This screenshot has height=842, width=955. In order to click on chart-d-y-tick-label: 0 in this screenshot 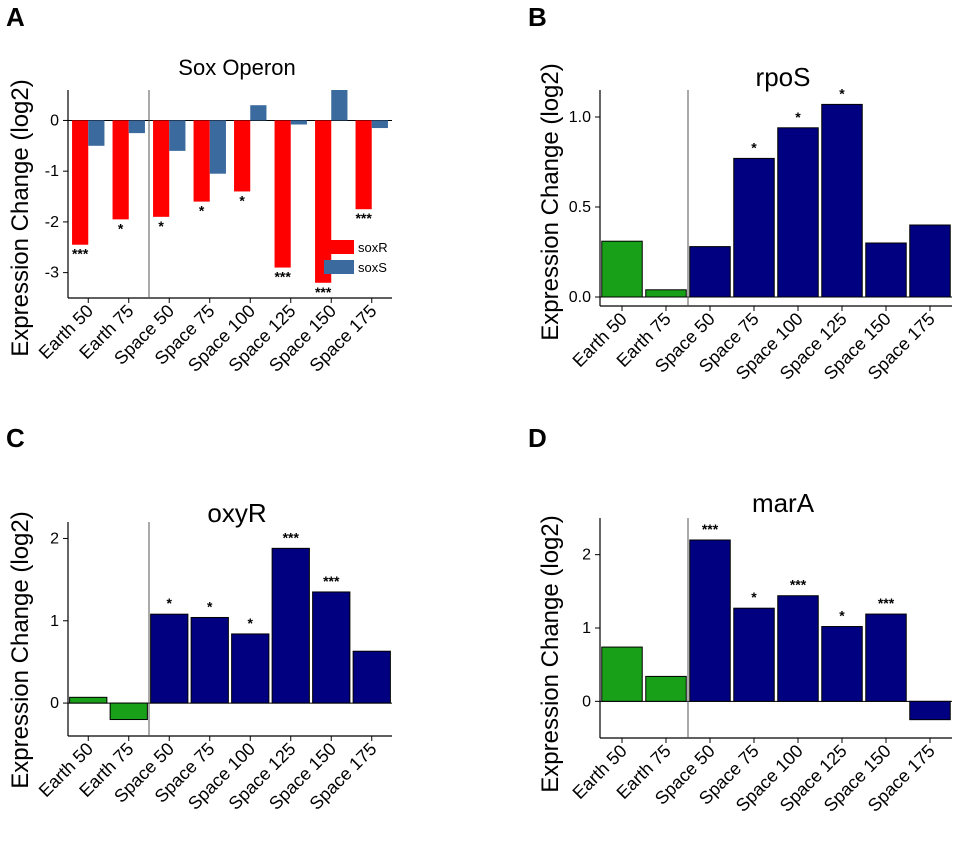, I will do `click(586, 701)`.